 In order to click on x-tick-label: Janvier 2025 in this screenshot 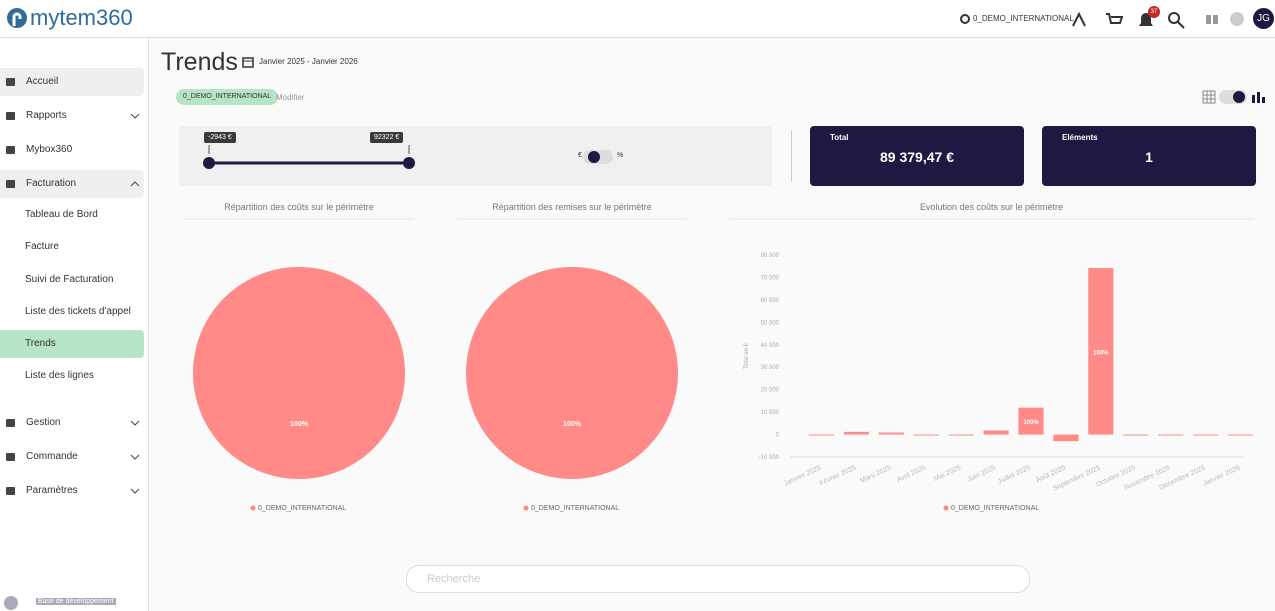, I will do `click(802, 475)`.